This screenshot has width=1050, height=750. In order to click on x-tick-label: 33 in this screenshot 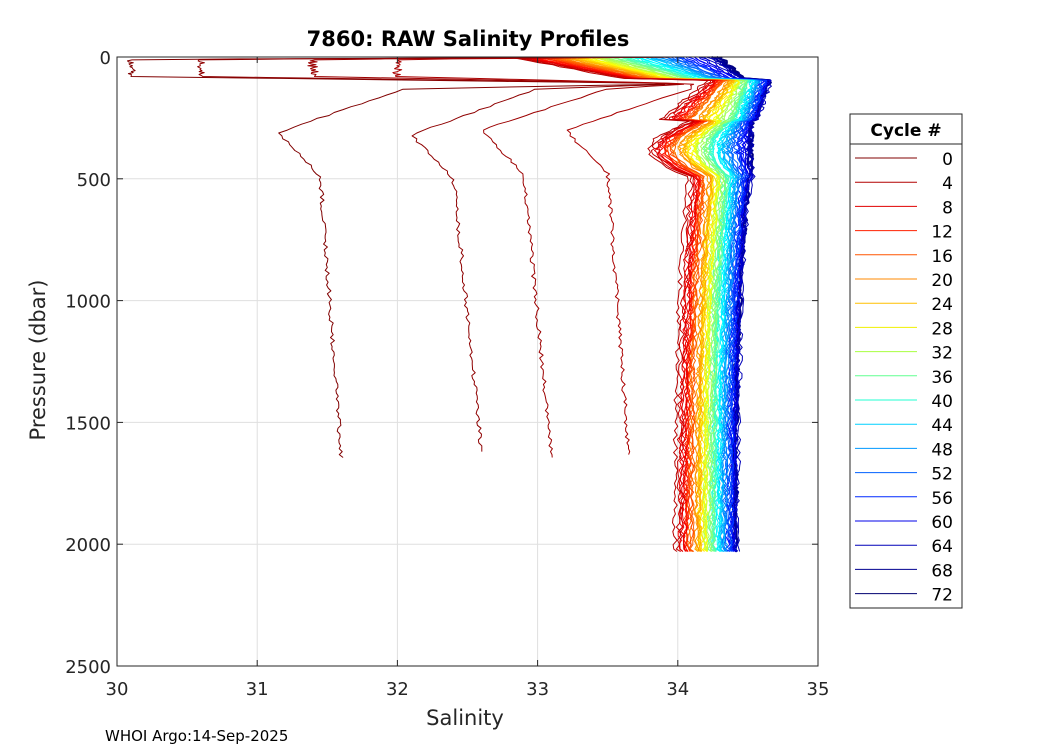, I will do `click(537, 689)`.